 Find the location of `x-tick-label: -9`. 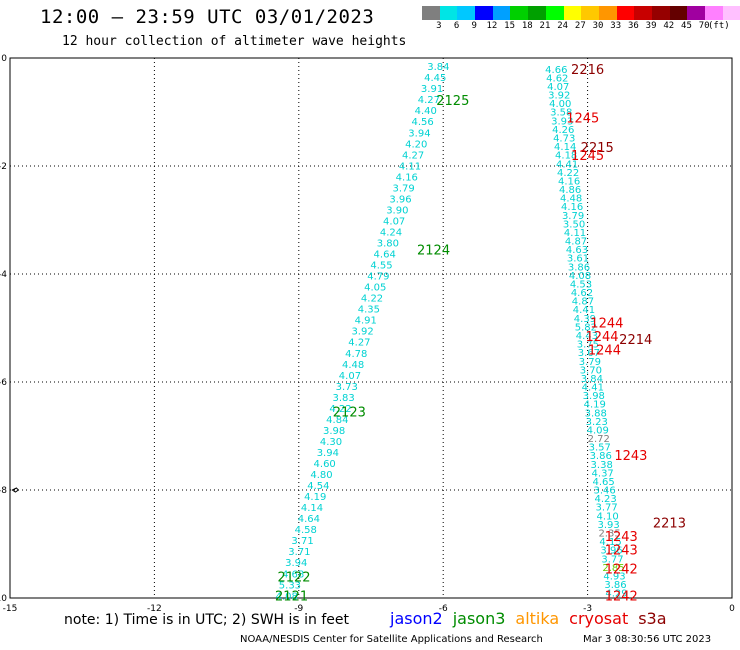

x-tick-label: -9 is located at coordinates (298, 609).